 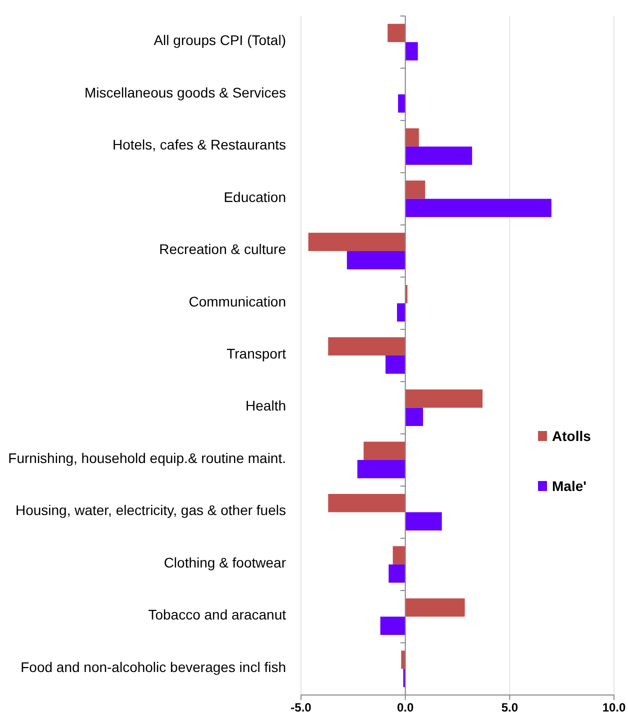 I want to click on y-tick-label: Communication, so click(x=237, y=301).